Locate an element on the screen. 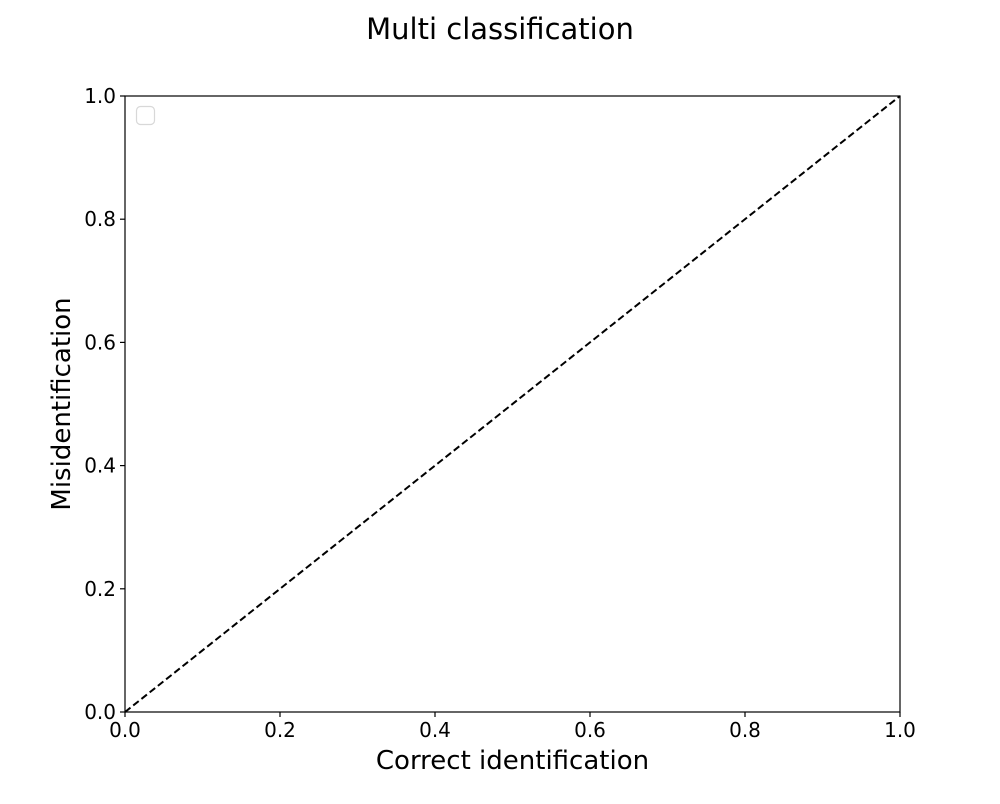 Image resolution: width=1000 pixels, height=804 pixels. chart-title: Multi classification is located at coordinates (500, 29).